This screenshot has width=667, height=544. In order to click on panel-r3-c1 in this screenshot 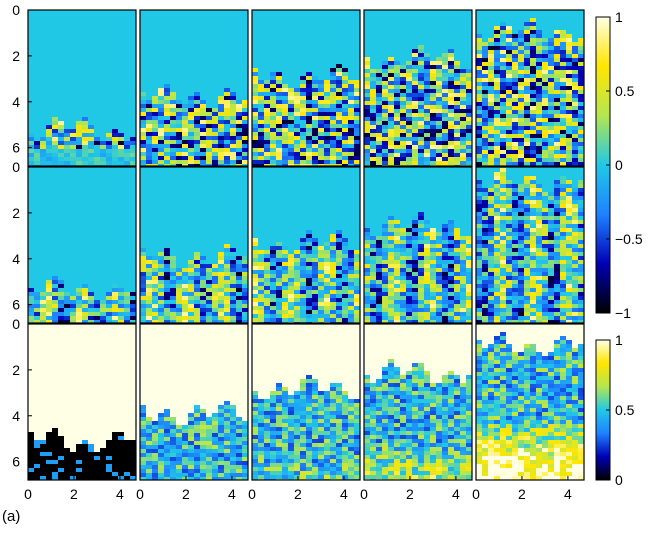, I will do `click(82, 402)`.